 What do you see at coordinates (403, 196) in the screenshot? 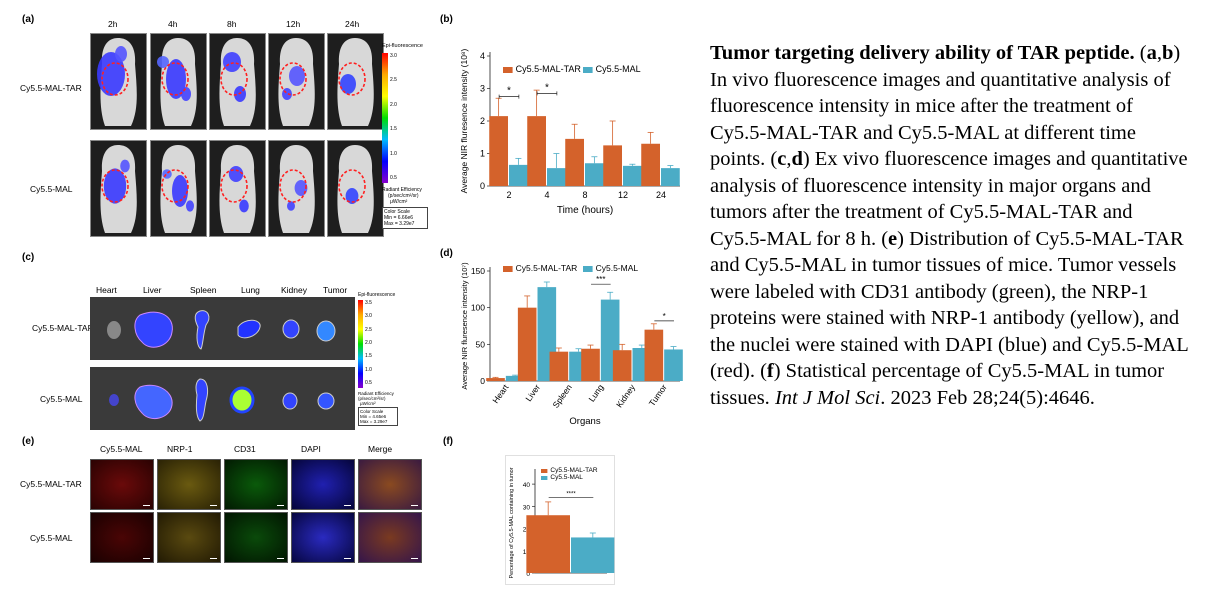
I see `panel-a-colorbar-unit-2: (p/sec/cm²/sr)` at bounding box center [403, 196].